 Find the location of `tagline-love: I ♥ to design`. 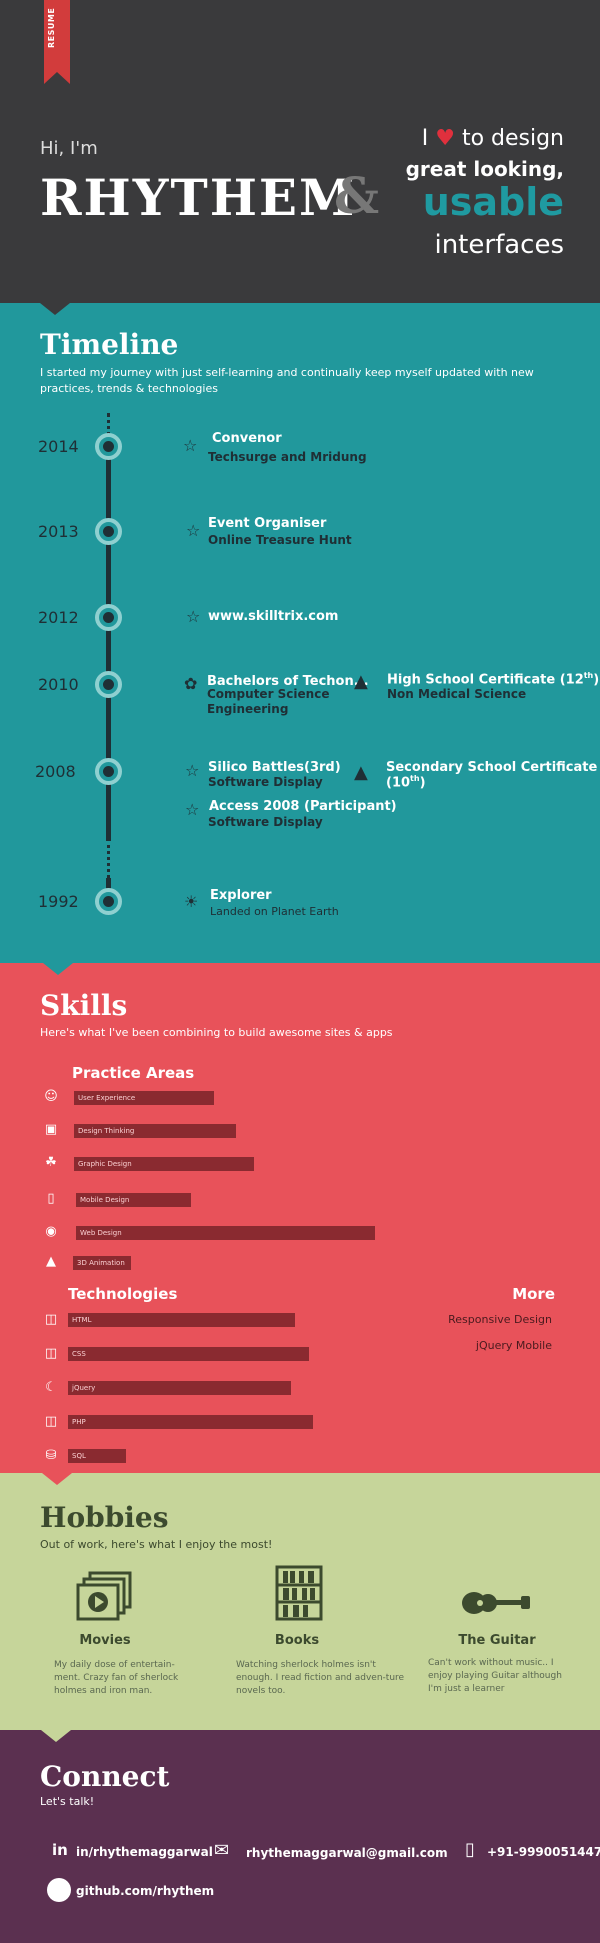

tagline-love: I ♥ to design is located at coordinates (489, 138).